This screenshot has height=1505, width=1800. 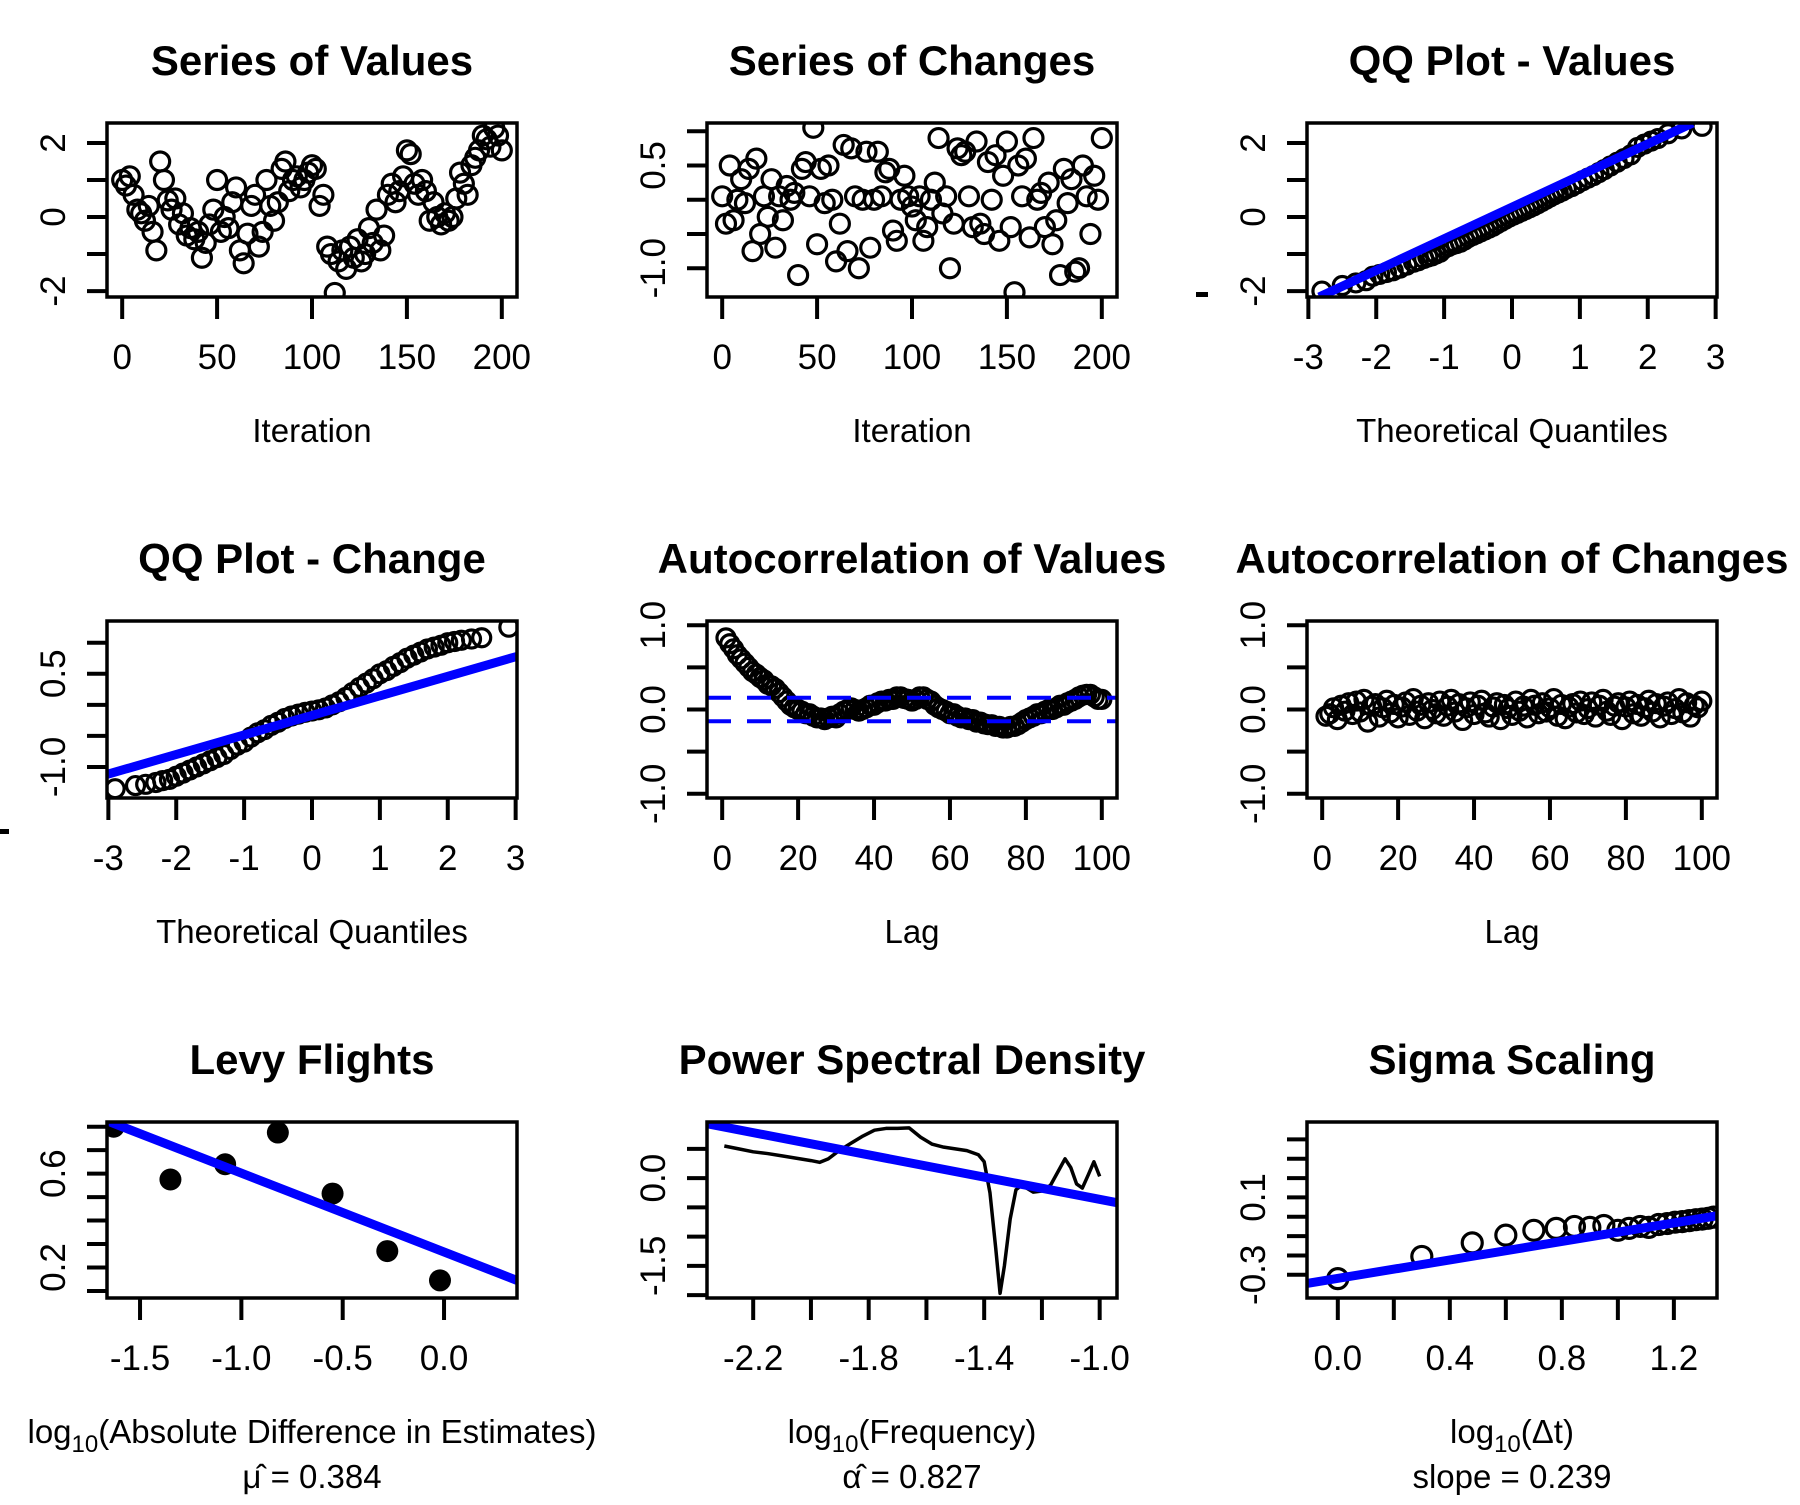 I want to click on autocorrelation-of-values-x-tick-label: 40, so click(x=874, y=858).